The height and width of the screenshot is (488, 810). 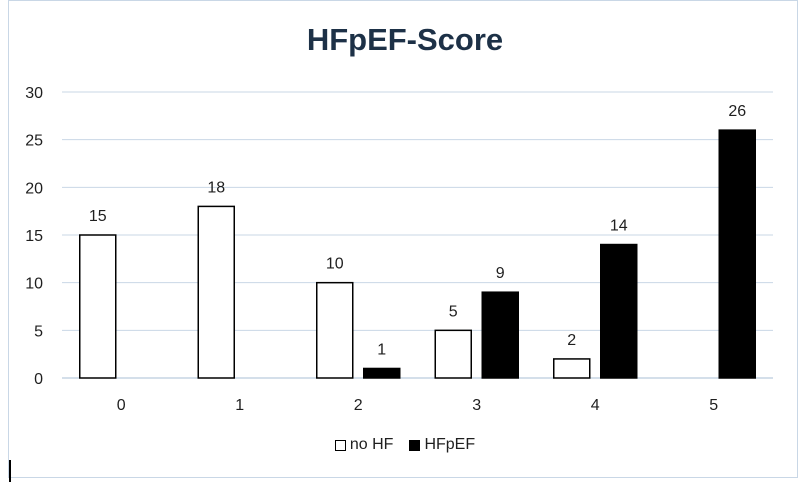 I want to click on x-tick-label-5: 5, so click(x=713, y=405).